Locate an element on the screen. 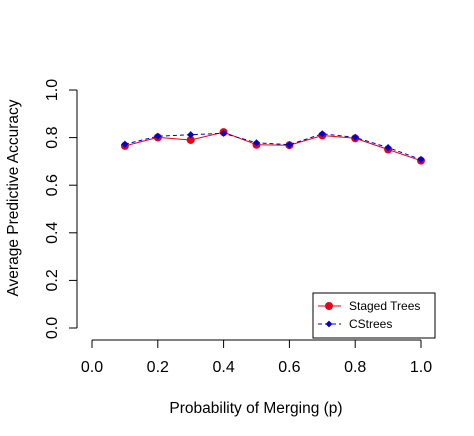 The image size is (474, 436). x-tick-label: 0.0 is located at coordinates (92, 367).